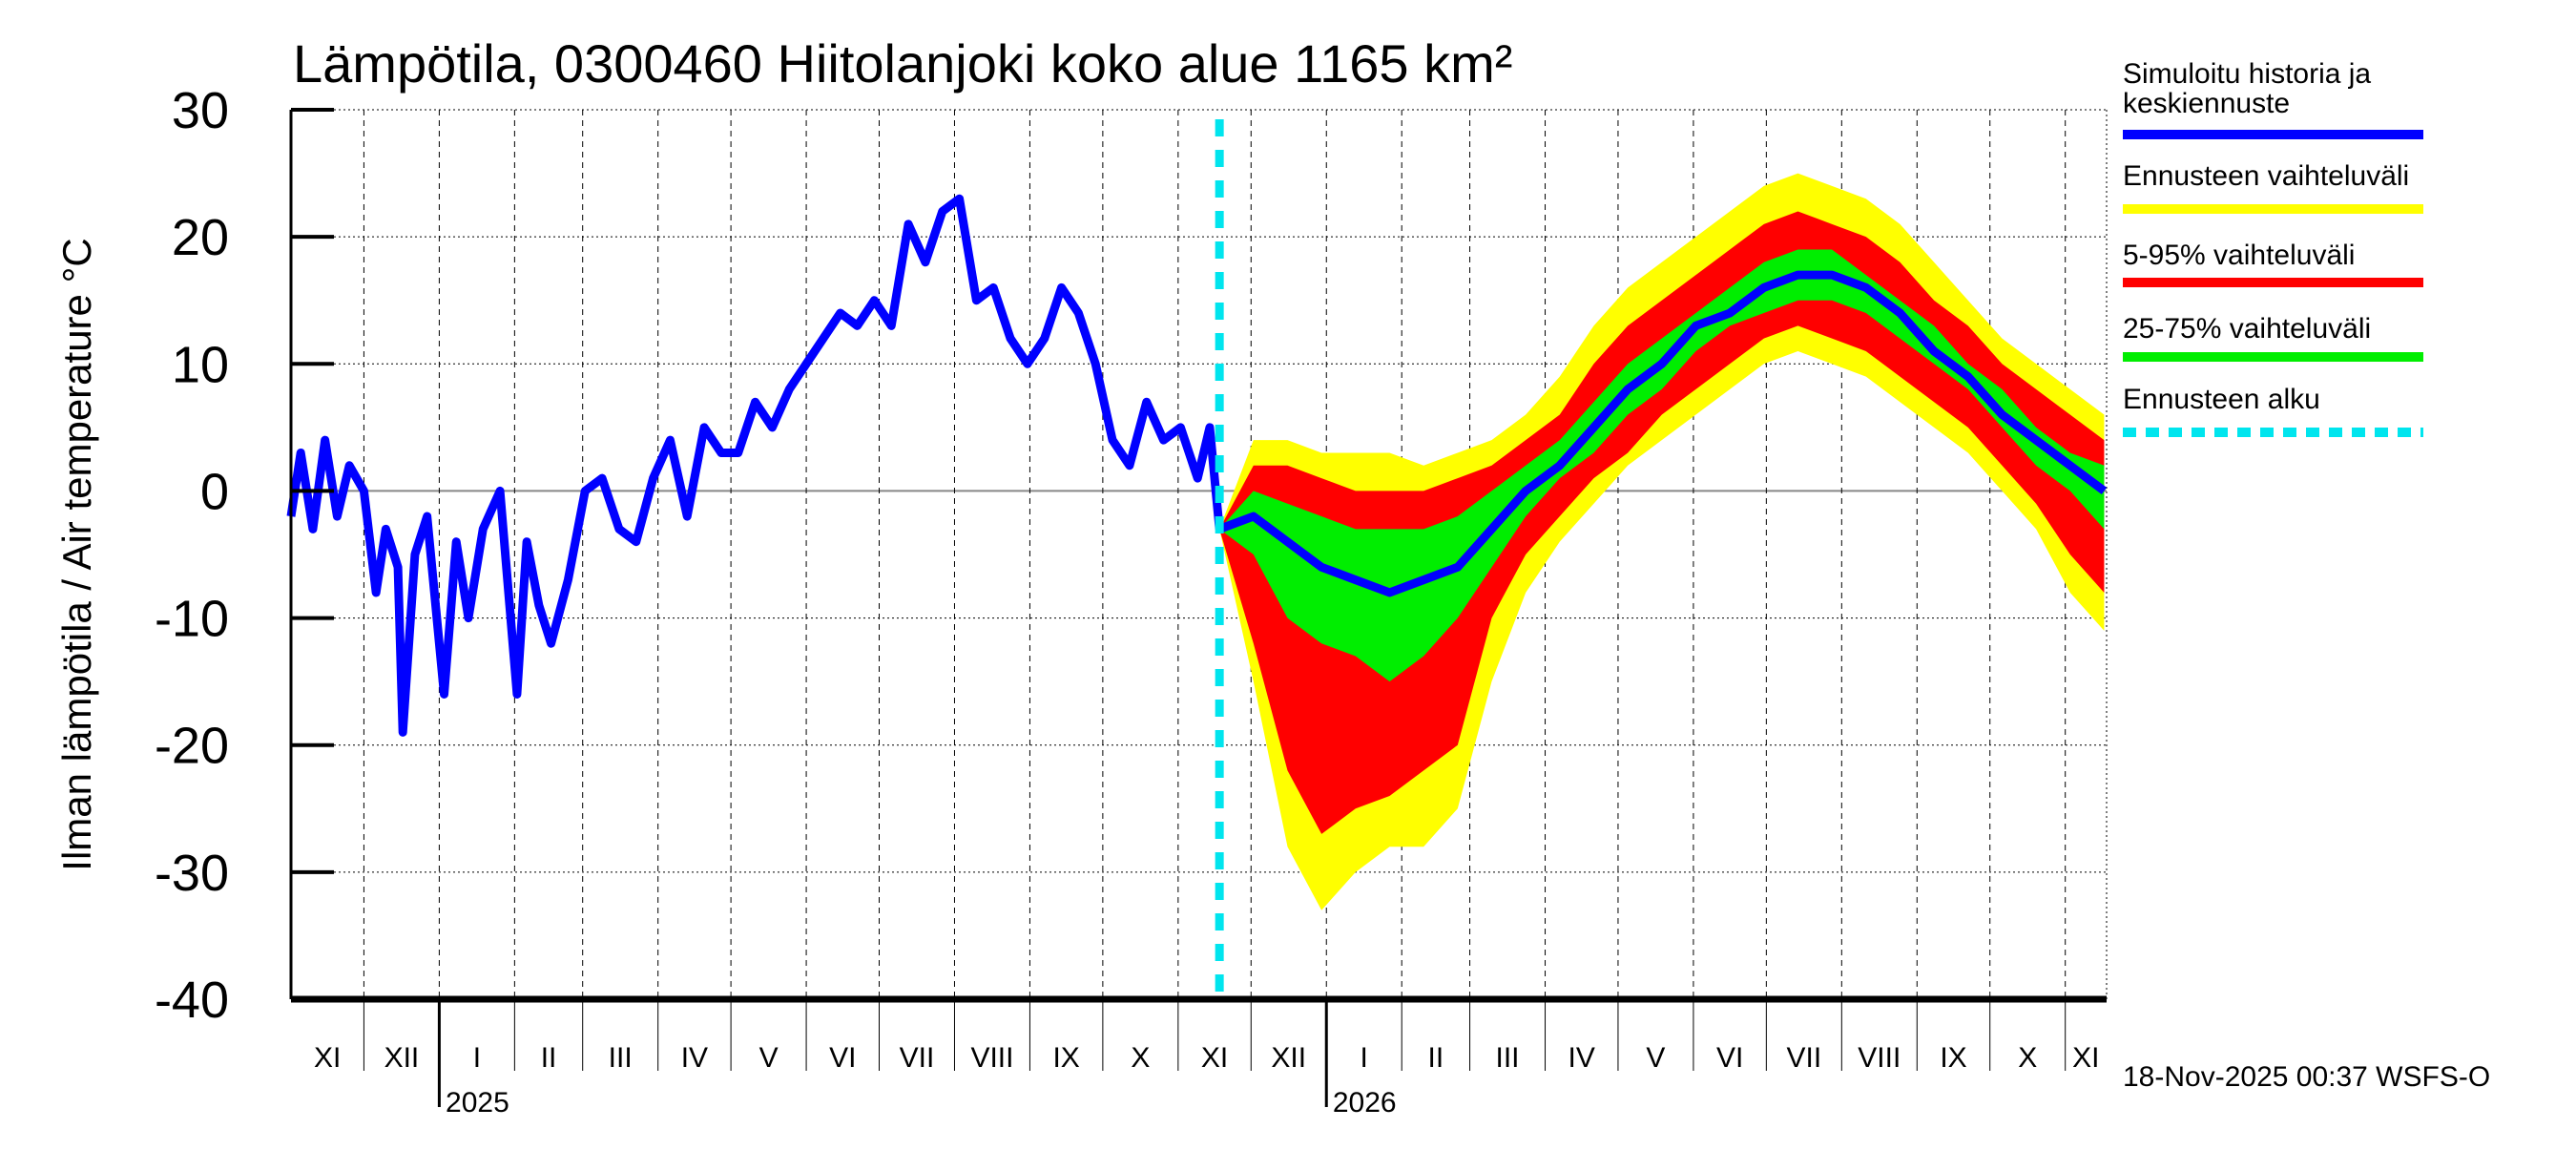  What do you see at coordinates (477, 1103) in the screenshot?
I see `year-label: 2025` at bounding box center [477, 1103].